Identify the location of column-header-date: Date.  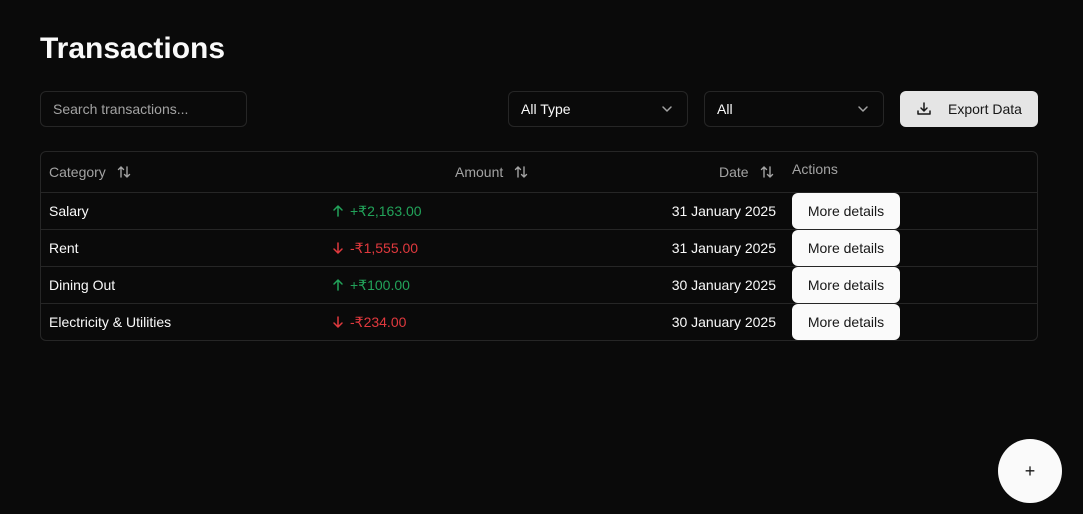
(747, 172).